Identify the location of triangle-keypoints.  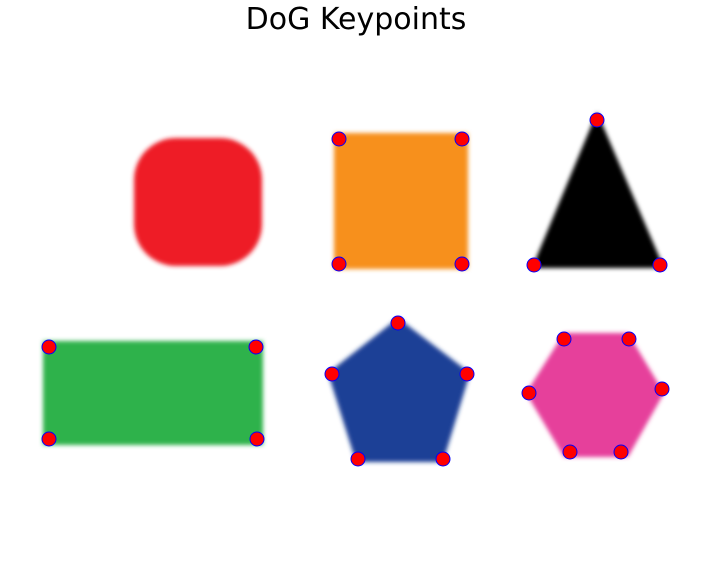
(597, 192).